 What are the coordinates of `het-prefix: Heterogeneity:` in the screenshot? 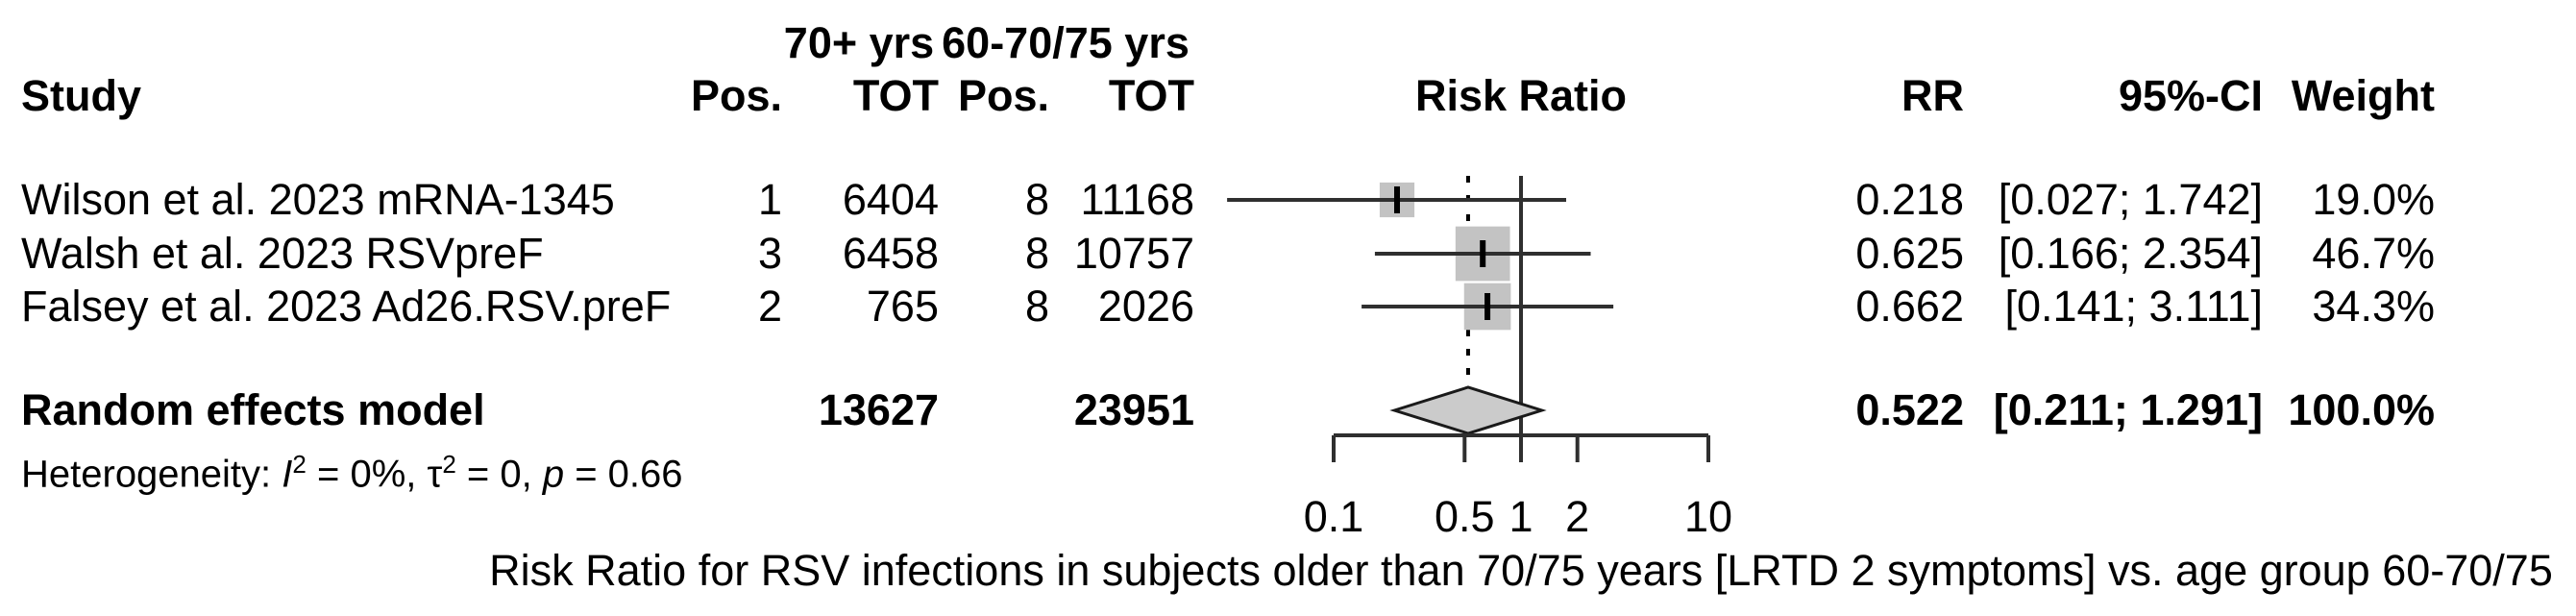 It's located at (151, 474).